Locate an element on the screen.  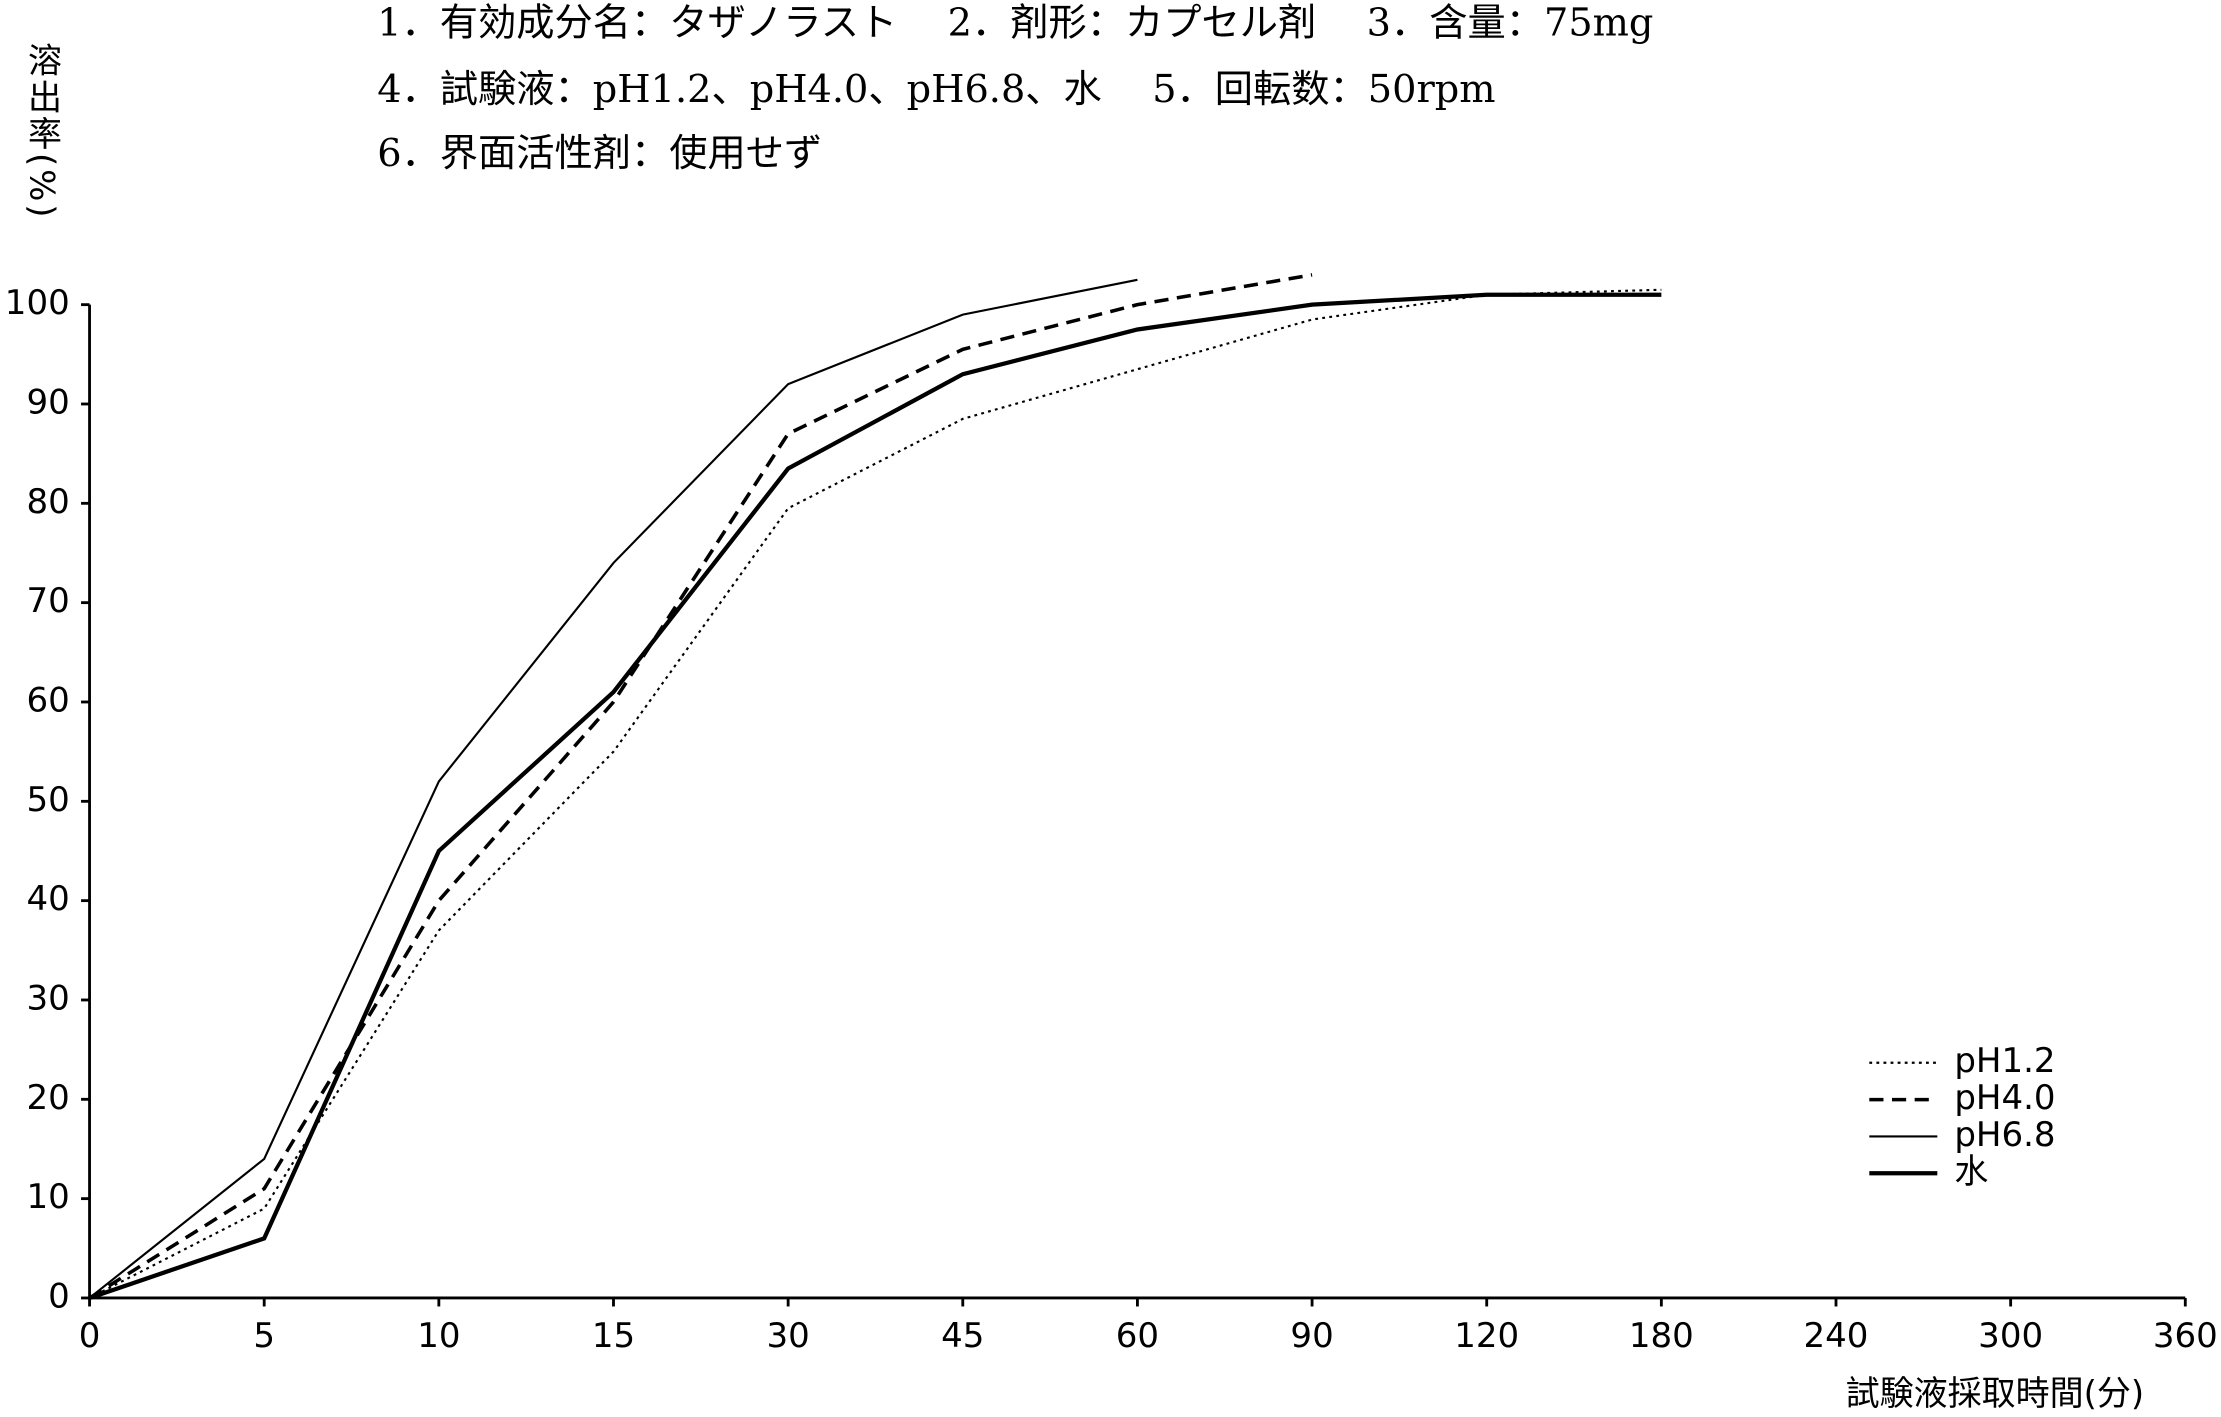
y-tick-label: 10 is located at coordinates (47, 1197).